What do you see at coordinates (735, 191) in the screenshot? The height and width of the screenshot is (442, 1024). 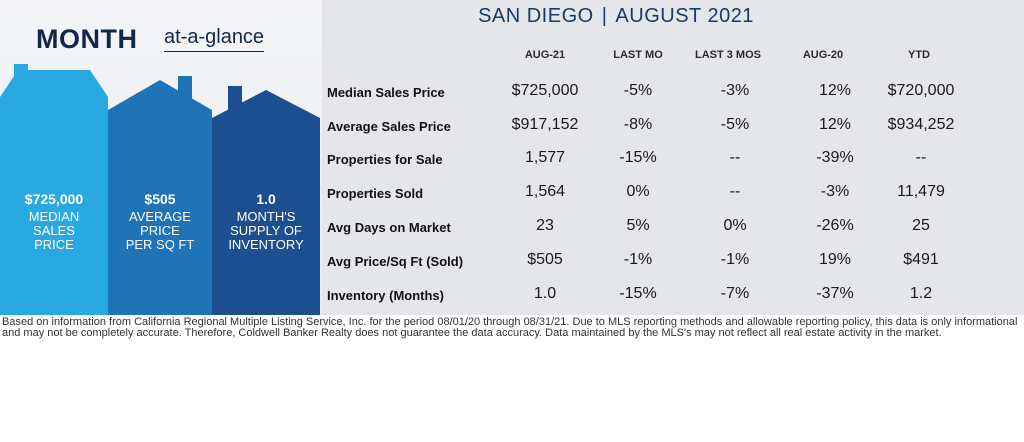 I see `cell-sold-last-3-mos: --` at bounding box center [735, 191].